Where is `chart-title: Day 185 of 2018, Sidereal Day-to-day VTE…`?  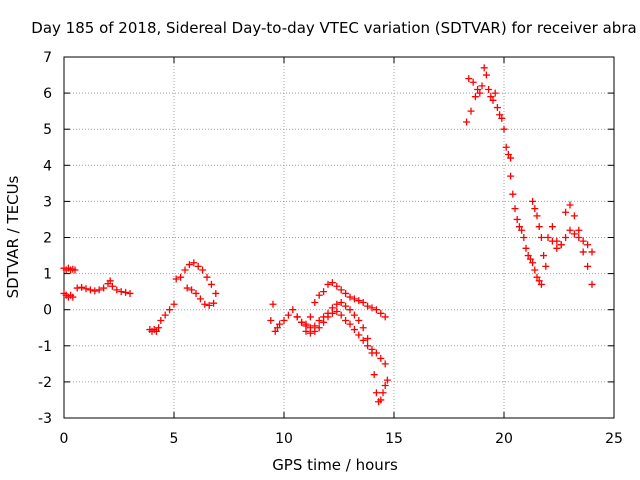 chart-title: Day 185 of 2018, Sidereal Day-to-day VTE… is located at coordinates (333, 28).